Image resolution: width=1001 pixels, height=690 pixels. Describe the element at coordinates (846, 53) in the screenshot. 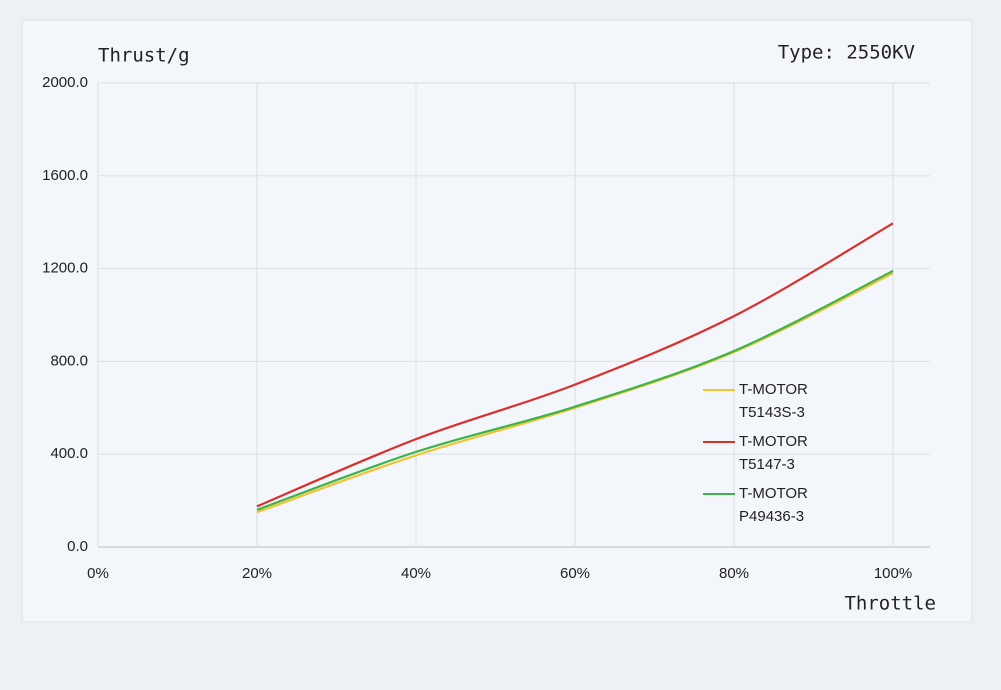

I see `chart-title: Type: 2550KV` at that location.